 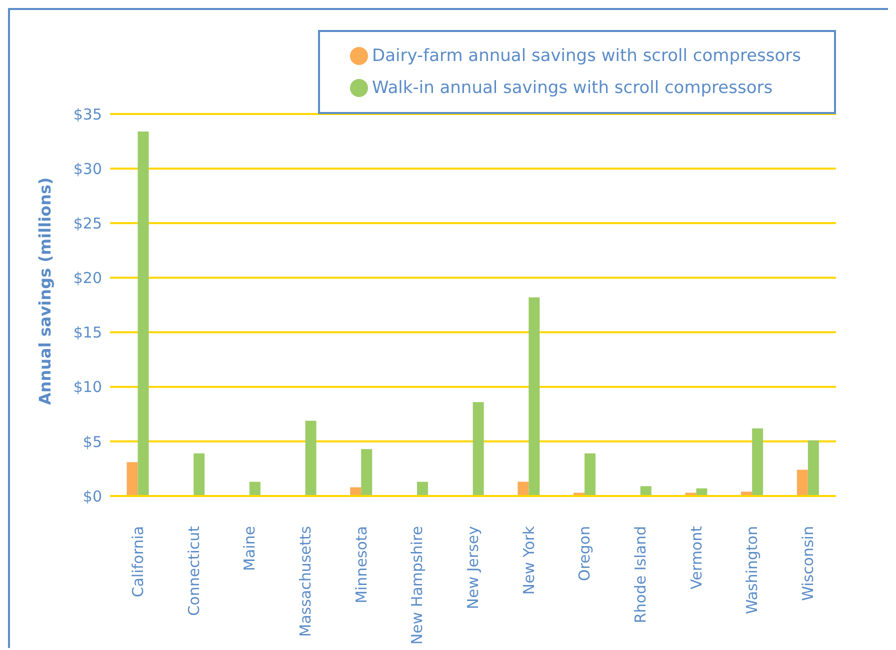 I want to click on x-tick-label: Massachusetts, so click(x=305, y=581).